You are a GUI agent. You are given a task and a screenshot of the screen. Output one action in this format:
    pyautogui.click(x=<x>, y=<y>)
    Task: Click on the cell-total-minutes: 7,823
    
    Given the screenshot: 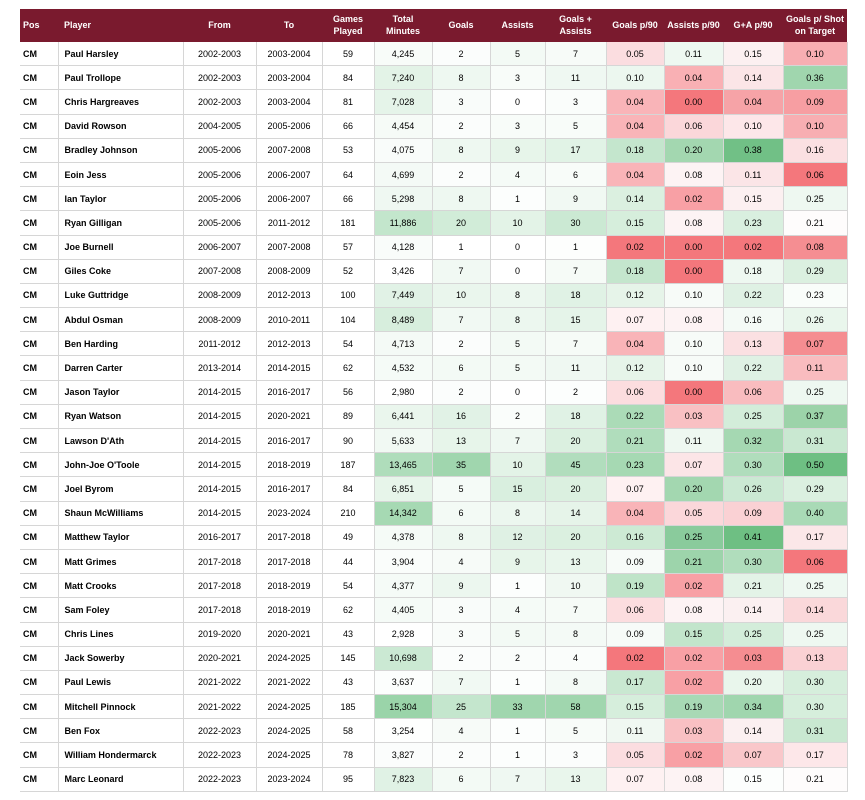 What is the action you would take?
    pyautogui.click(x=403, y=779)
    